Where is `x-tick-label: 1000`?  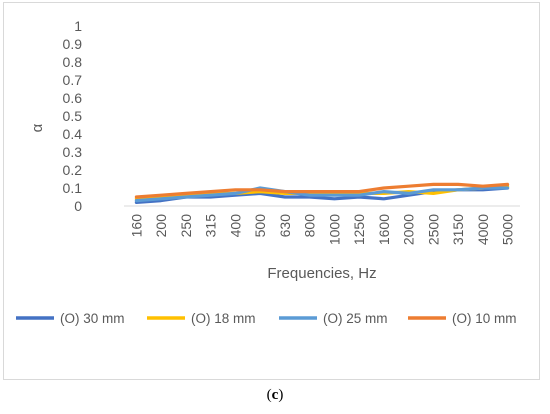
x-tick-label: 1000 is located at coordinates (334, 229).